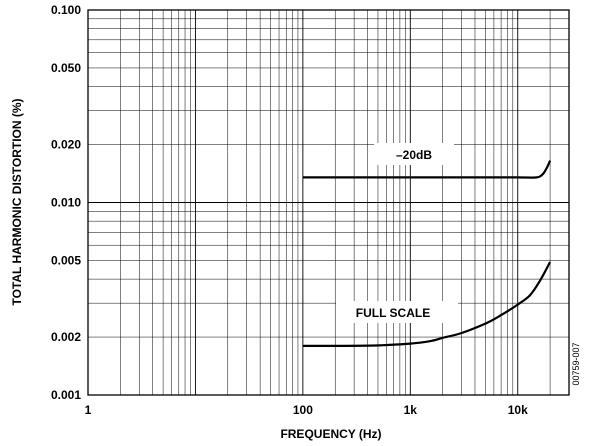  Describe the element at coordinates (17, 201) in the screenshot. I see `y-axis-title: TOTAL HARMONIC DISTORTION (%)` at that location.